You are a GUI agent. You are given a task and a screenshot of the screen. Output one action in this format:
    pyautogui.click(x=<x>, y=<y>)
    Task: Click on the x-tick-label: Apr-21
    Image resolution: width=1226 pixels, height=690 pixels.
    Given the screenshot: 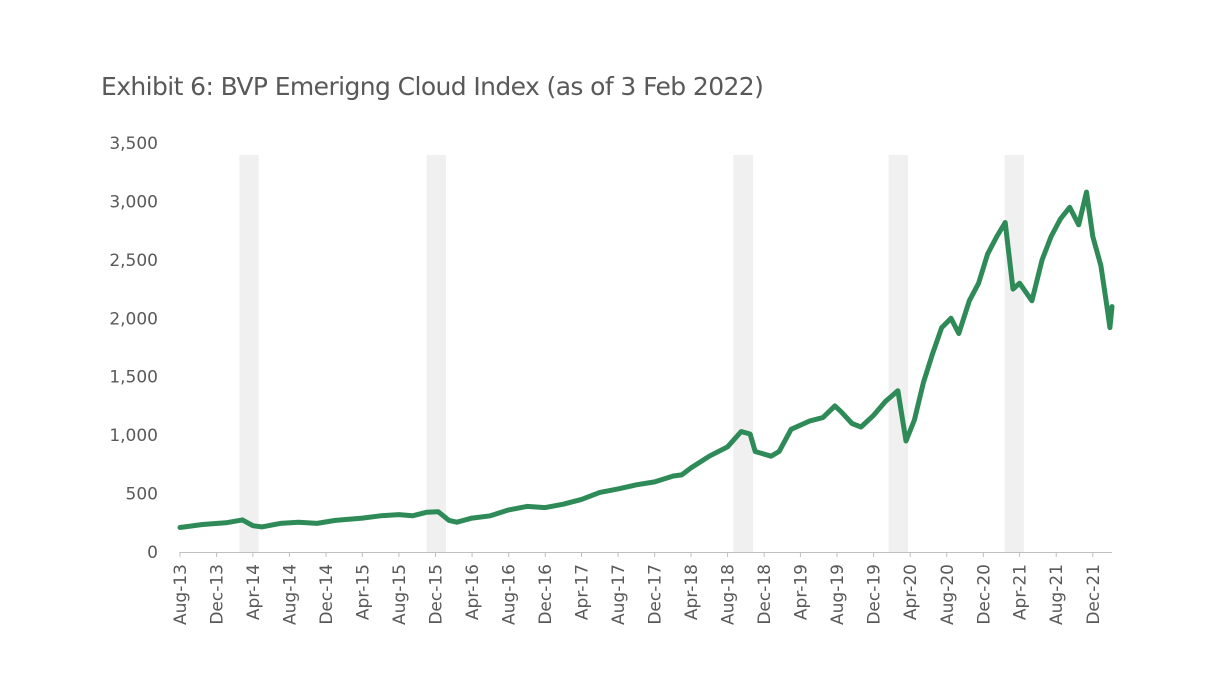 What is the action you would take?
    pyautogui.click(x=1021, y=592)
    